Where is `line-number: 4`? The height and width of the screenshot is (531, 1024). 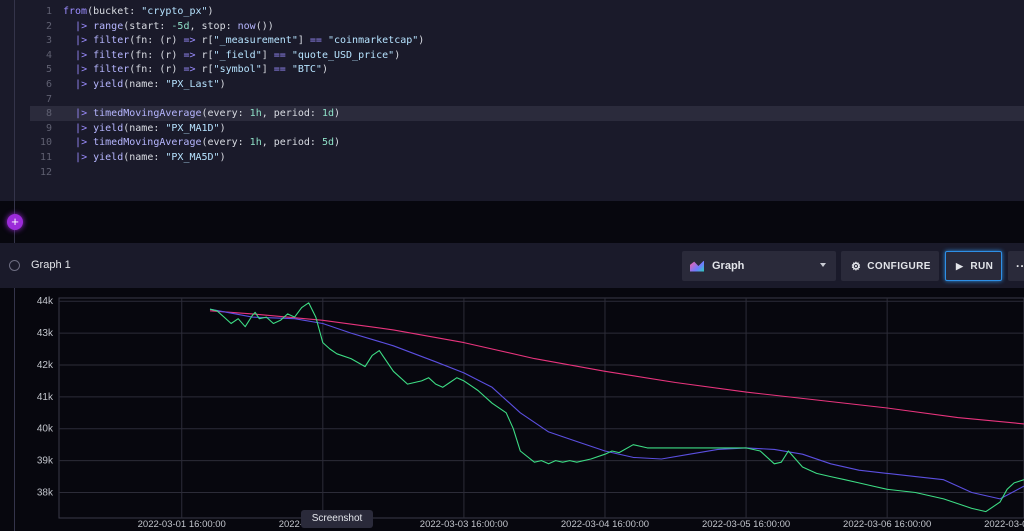 line-number: 4 is located at coordinates (48, 55).